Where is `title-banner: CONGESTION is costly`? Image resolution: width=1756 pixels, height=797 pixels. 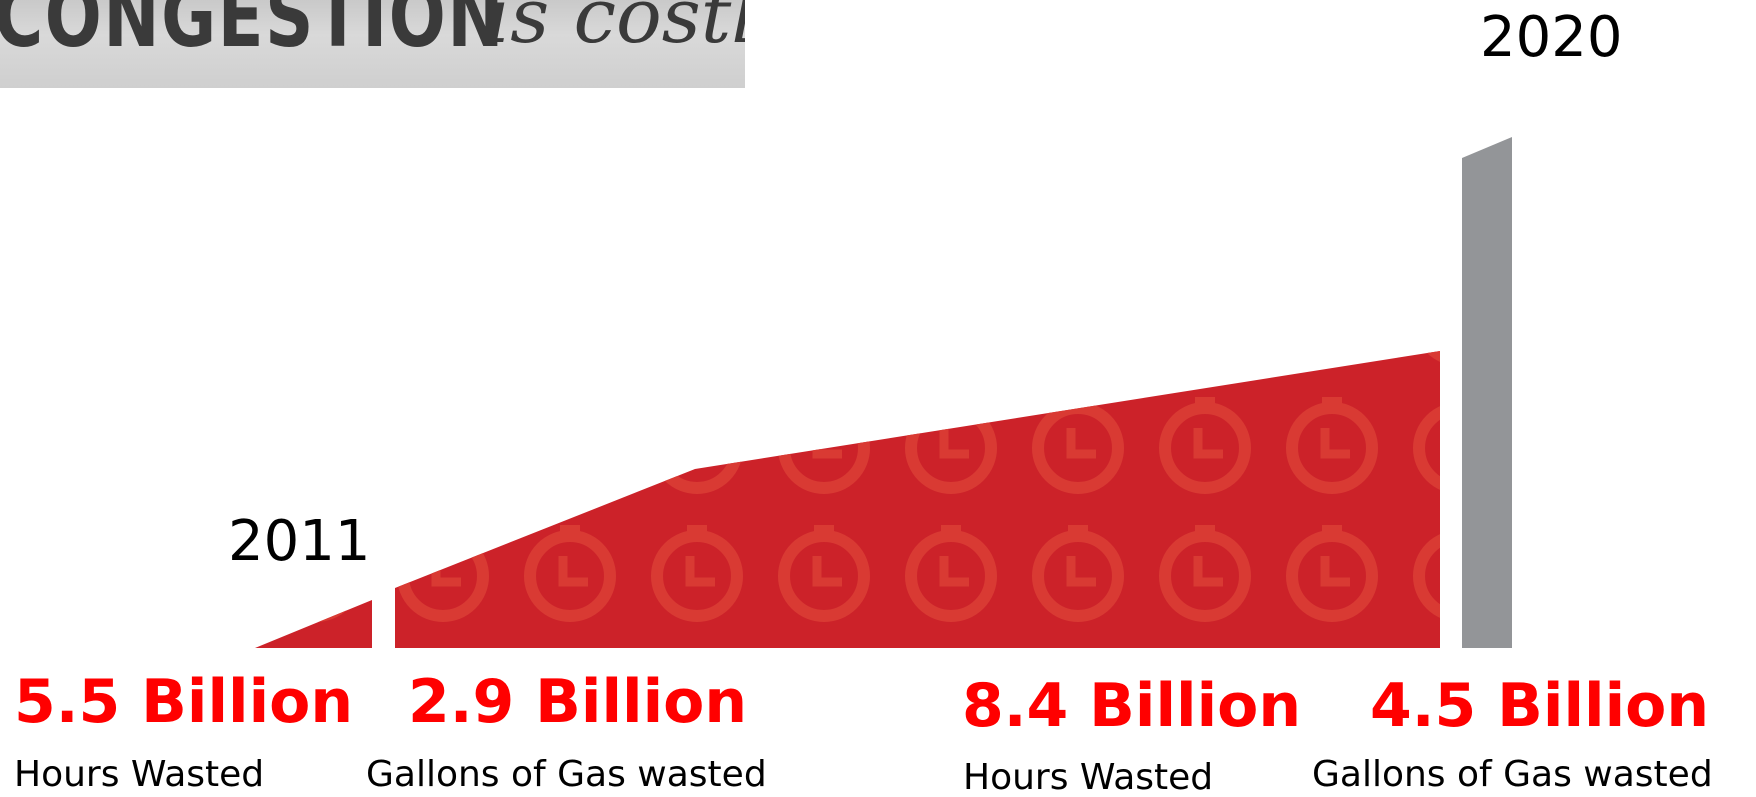
title-banner: CONGESTION is costly is located at coordinates (372, 44).